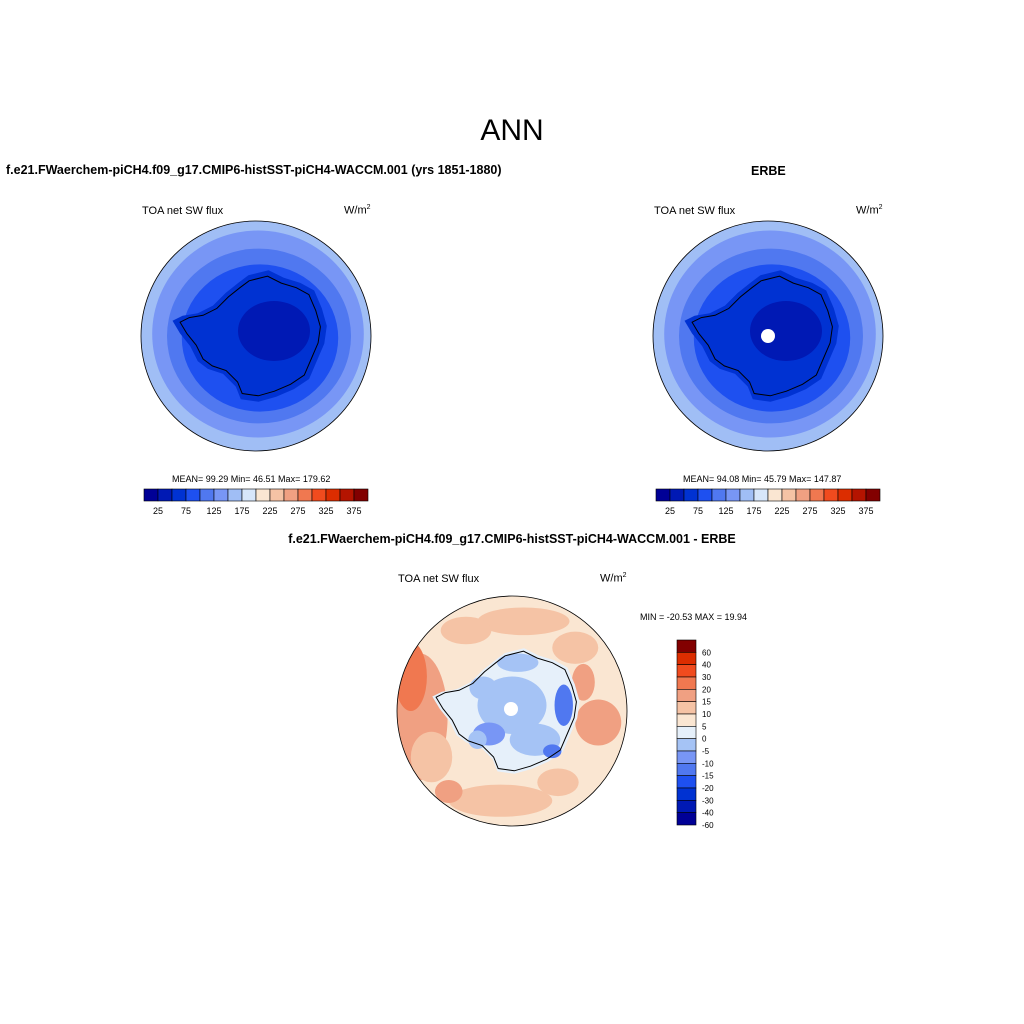 The height and width of the screenshot is (1024, 1024). I want to click on model-map, so click(256, 336).